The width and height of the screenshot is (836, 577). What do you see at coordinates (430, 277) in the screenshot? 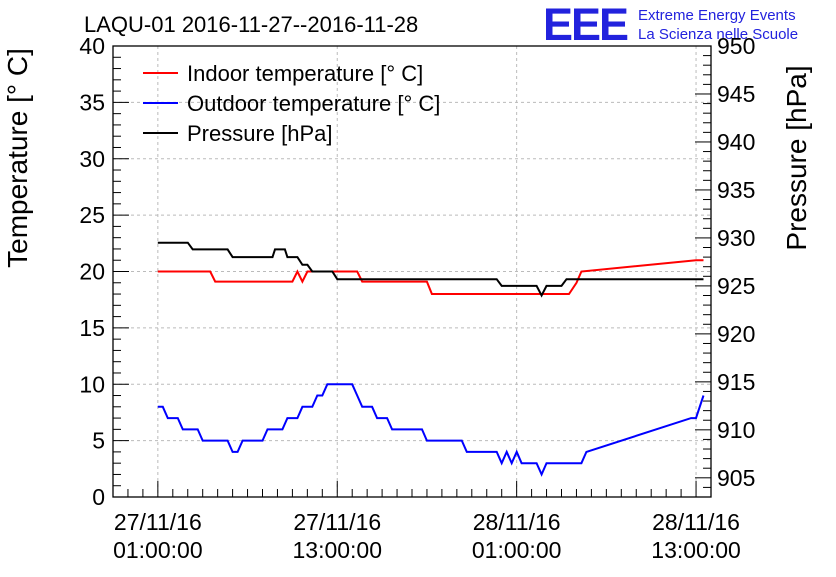
I see `series-line-indoor` at bounding box center [430, 277].